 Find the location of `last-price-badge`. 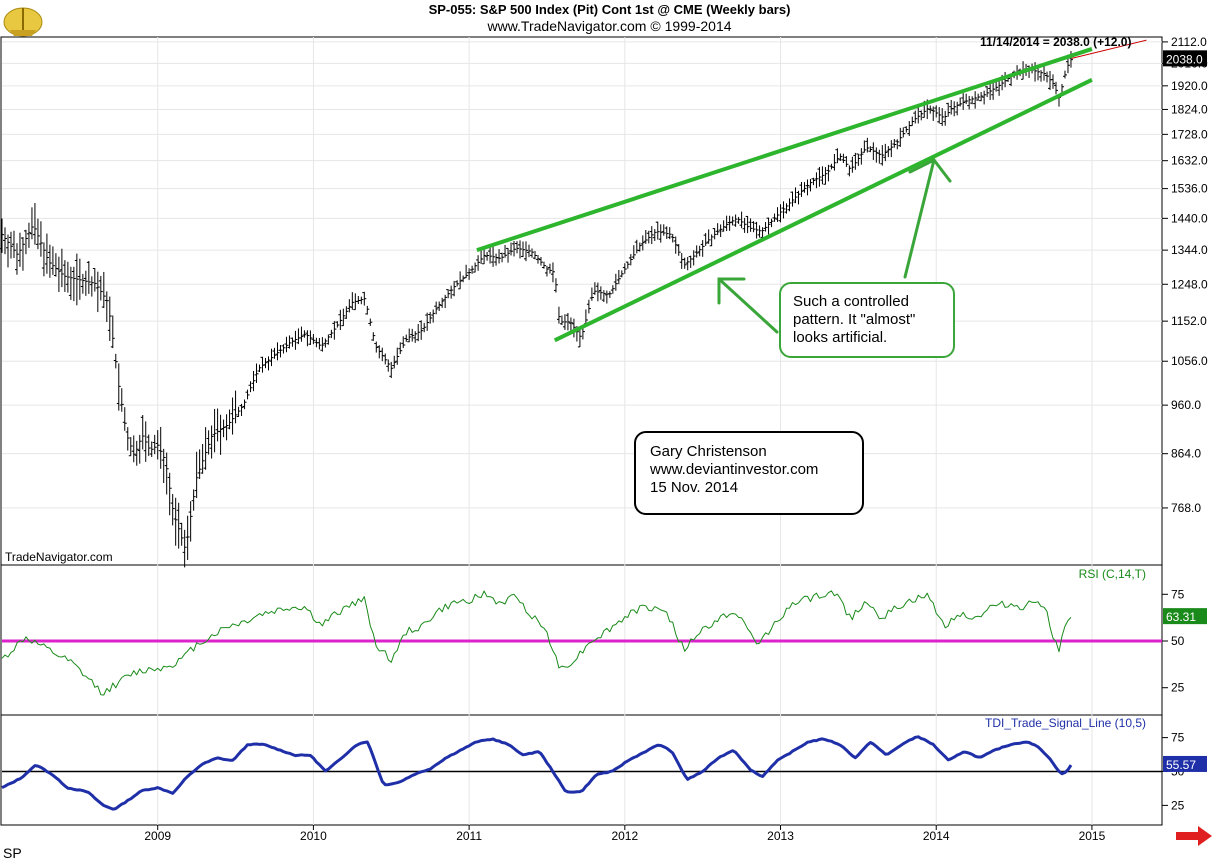

last-price-badge is located at coordinates (1185, 58).